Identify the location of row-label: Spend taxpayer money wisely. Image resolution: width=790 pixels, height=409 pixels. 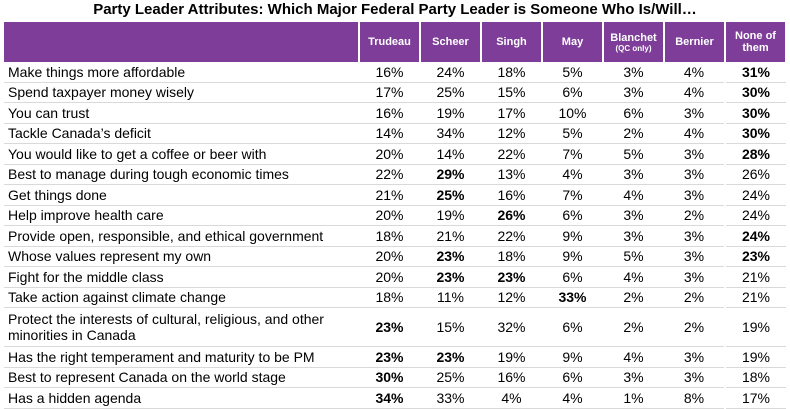
(181, 92).